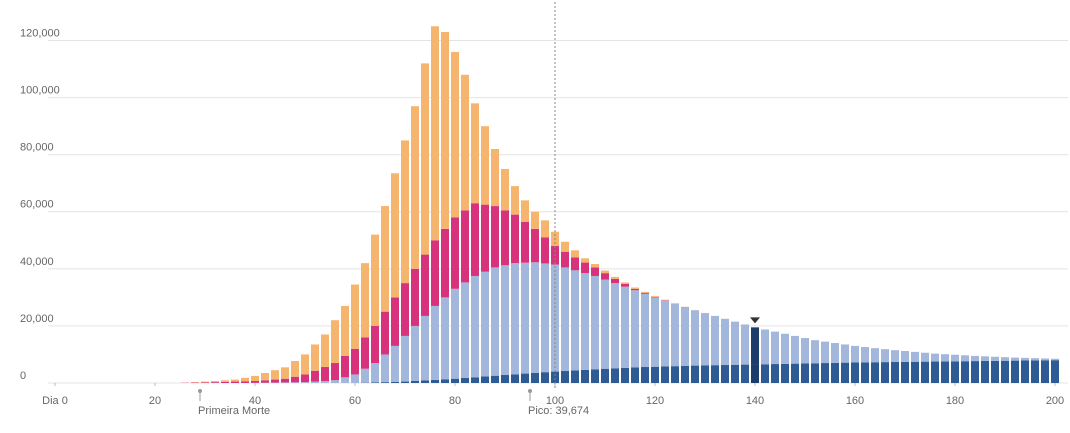 The height and width of the screenshot is (433, 1070). What do you see at coordinates (755, 320) in the screenshot?
I see `highlight-marker` at bounding box center [755, 320].